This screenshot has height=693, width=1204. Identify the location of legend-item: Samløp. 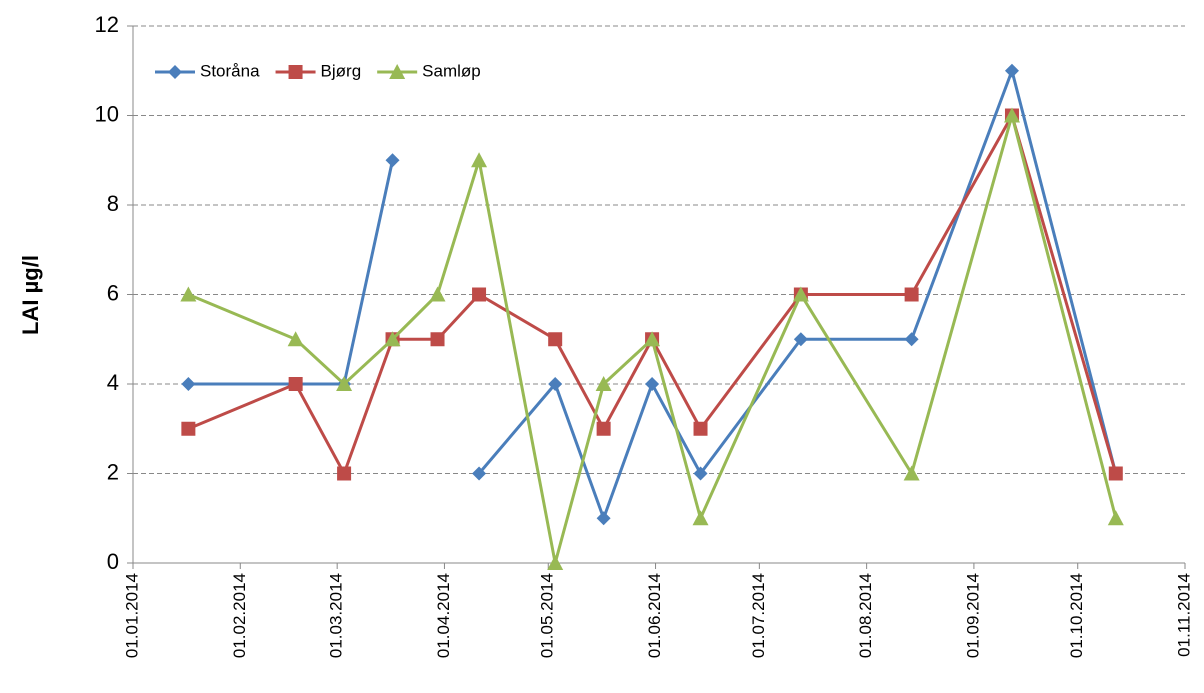
(429, 70).